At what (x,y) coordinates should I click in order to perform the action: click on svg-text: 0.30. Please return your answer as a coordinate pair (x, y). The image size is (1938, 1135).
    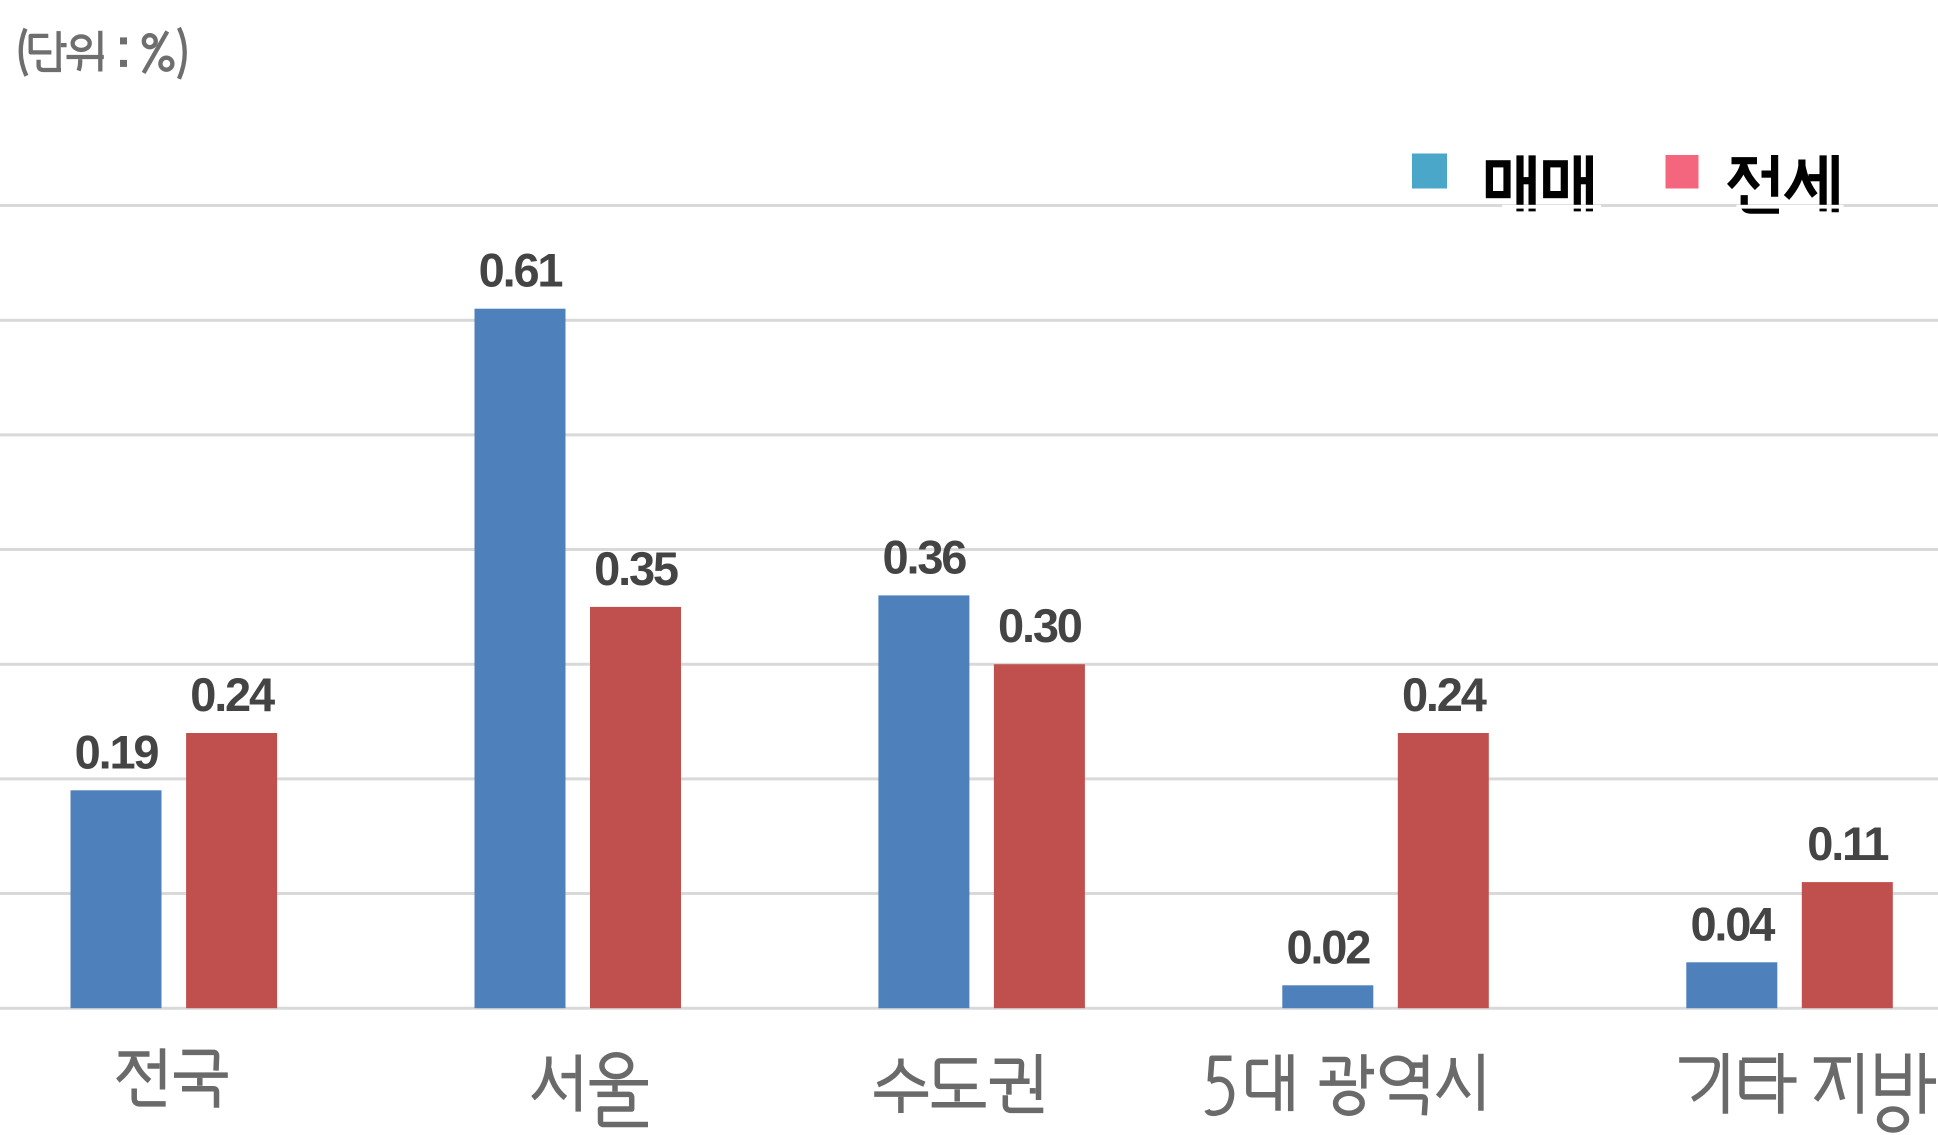
    Looking at the image, I should click on (1040, 625).